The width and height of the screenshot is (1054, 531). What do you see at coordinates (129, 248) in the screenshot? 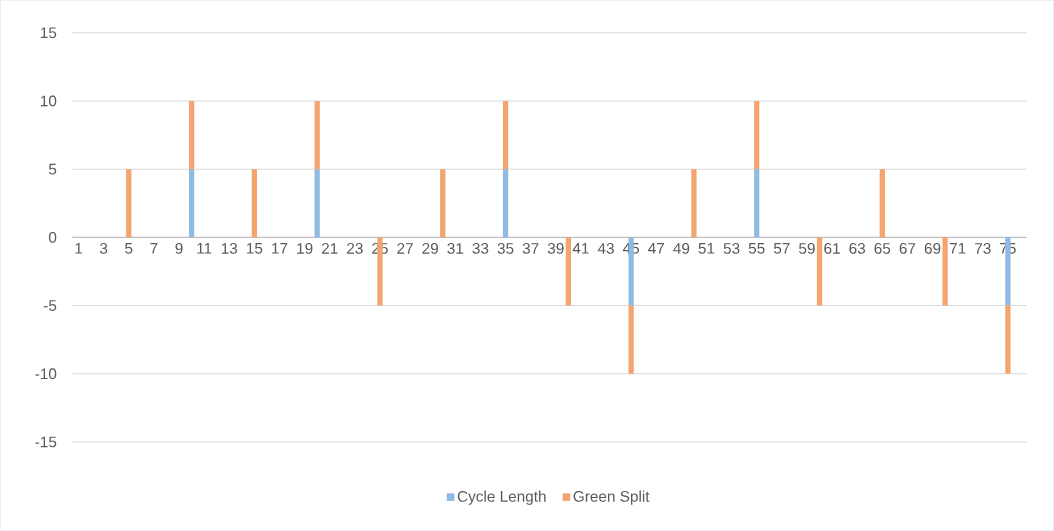
I see `x-tick-label: 5` at bounding box center [129, 248].